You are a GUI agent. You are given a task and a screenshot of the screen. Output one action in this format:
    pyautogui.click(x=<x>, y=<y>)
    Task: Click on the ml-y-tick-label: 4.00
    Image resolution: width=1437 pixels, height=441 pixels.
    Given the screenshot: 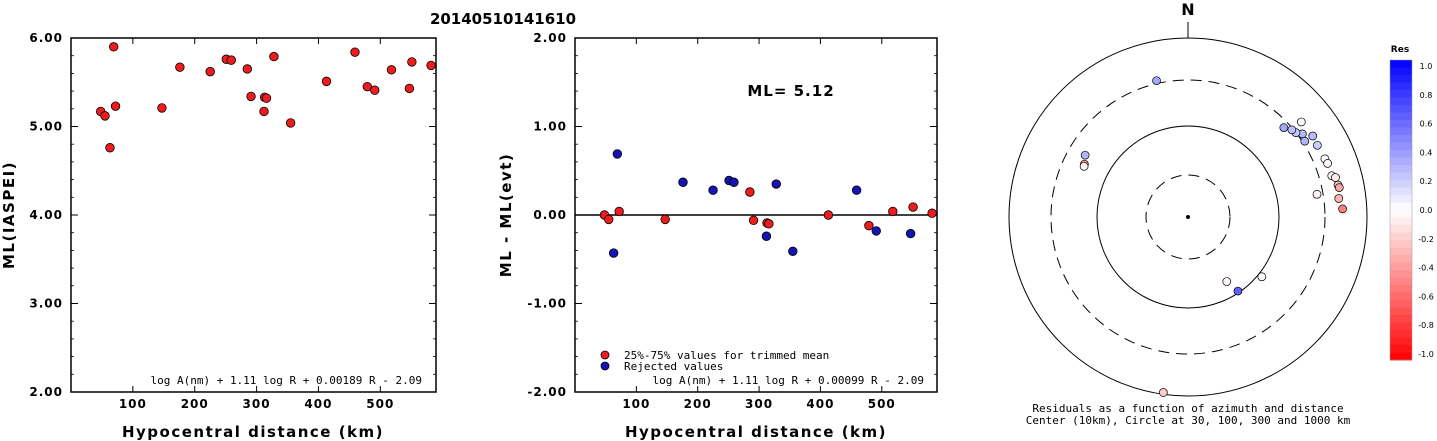 What is the action you would take?
    pyautogui.click(x=46, y=215)
    